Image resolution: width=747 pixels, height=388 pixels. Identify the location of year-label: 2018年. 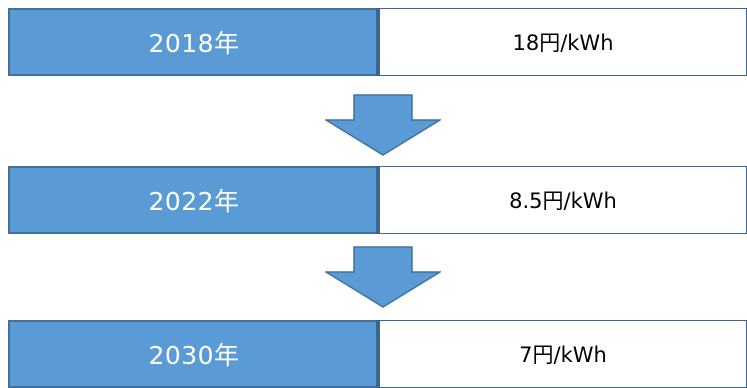
(194, 42).